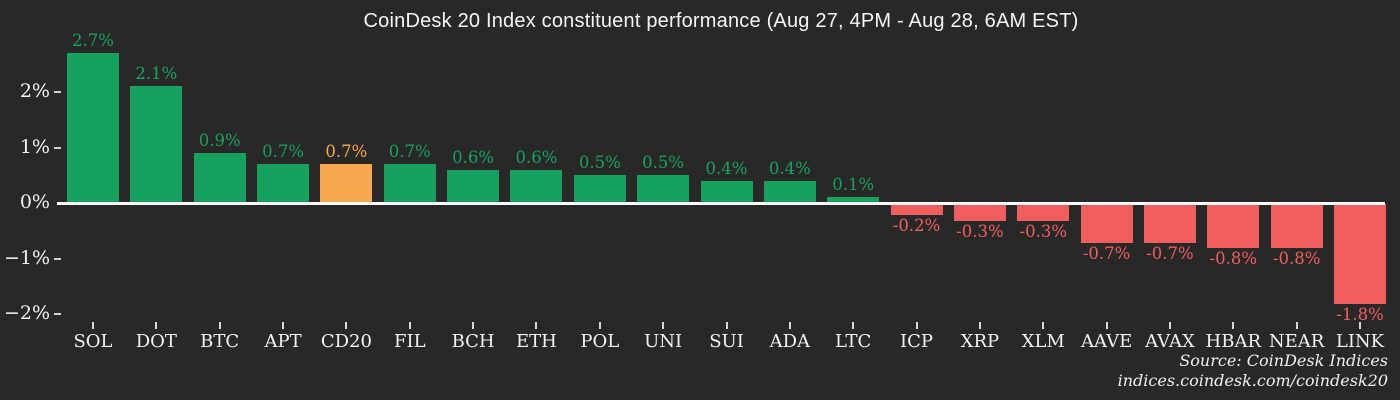 This screenshot has height=400, width=1400. I want to click on bar-value-label: 0.1%, so click(853, 185).